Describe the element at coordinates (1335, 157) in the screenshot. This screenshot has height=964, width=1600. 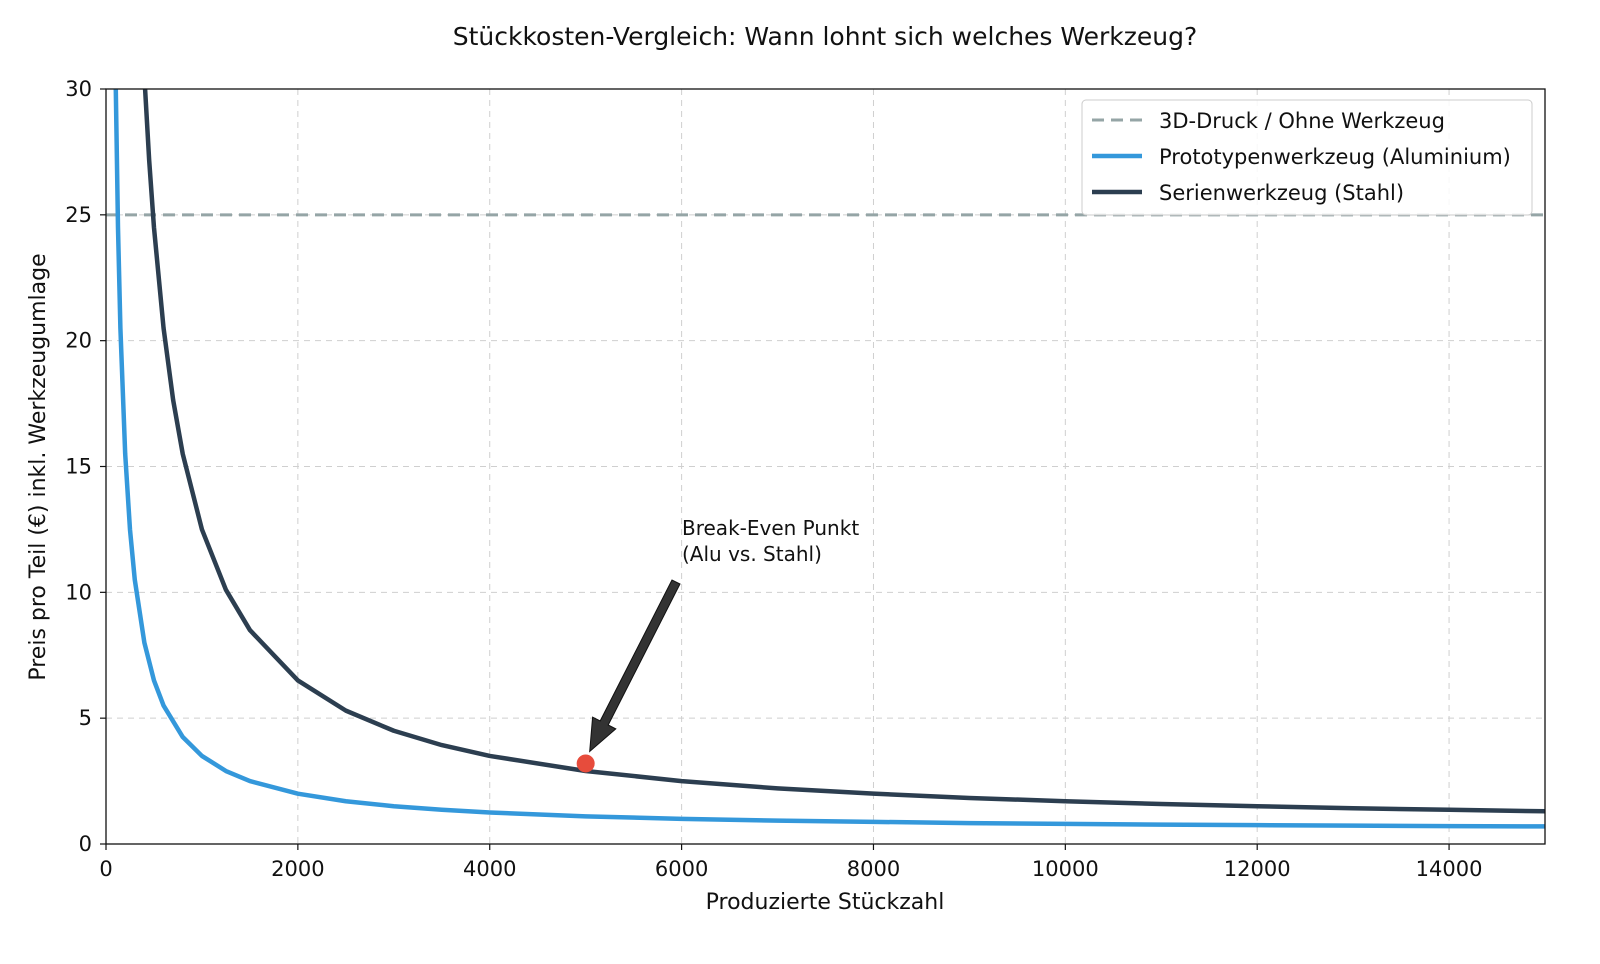
I see `legend-label-2: Prototypenwerkzeug (Aluminium)` at that location.